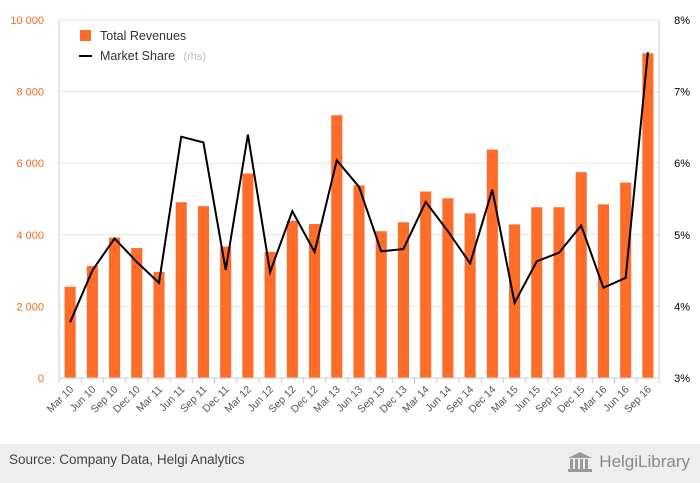 The height and width of the screenshot is (483, 700). I want to click on right-tick-label-5: 8%, so click(682, 21).